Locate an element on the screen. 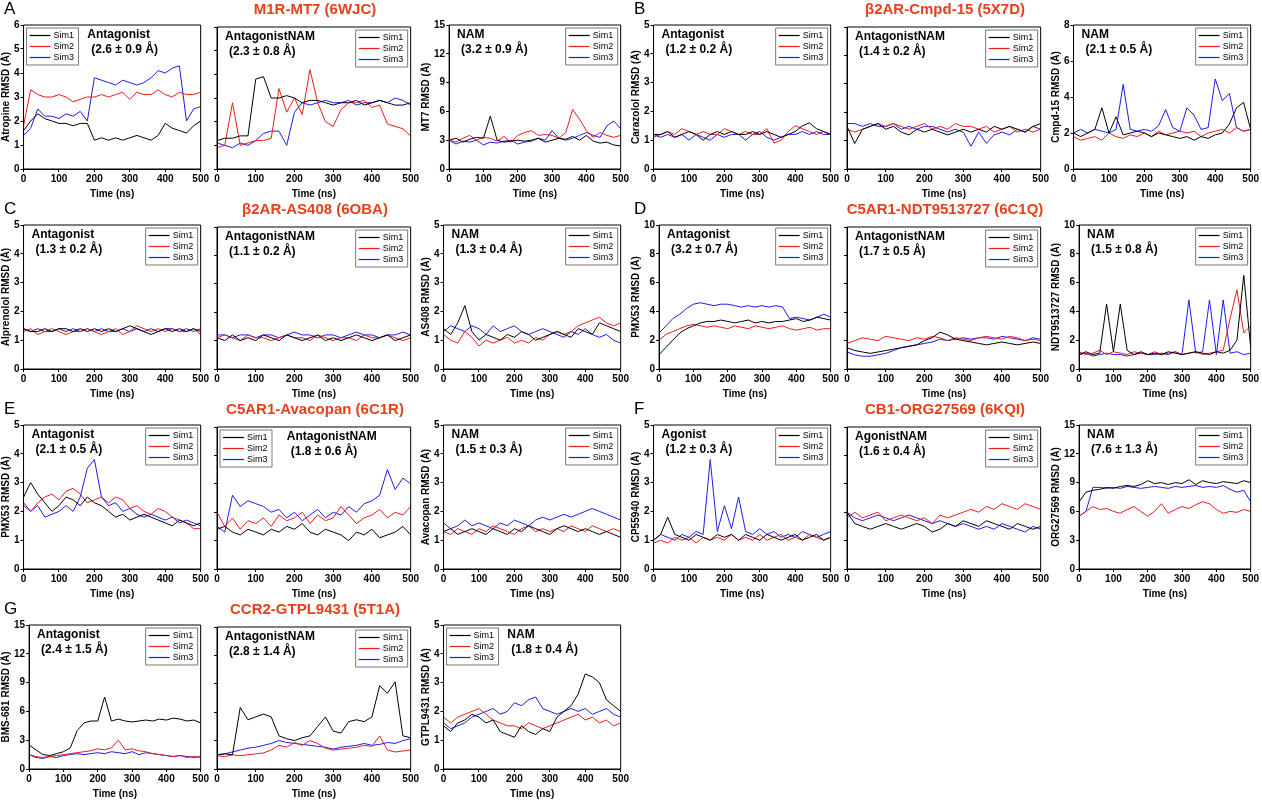 This screenshot has width=1262, height=806. chart-title: β2AR-AS408 (6OBA) is located at coordinates (315, 209).